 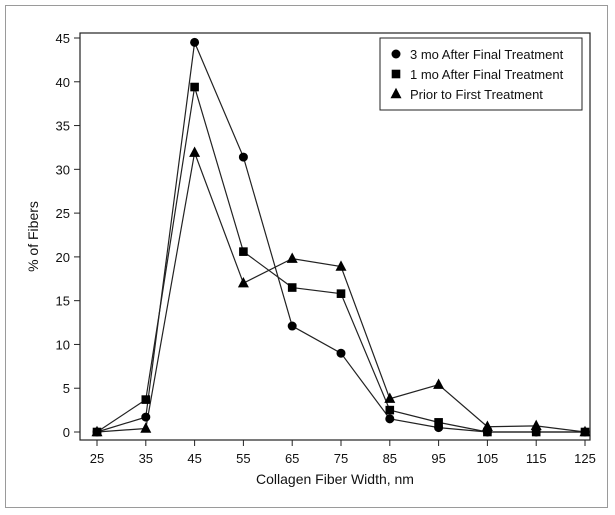 I want to click on x-axis-title: Collagen Fiber Width, nm, so click(x=335, y=479).